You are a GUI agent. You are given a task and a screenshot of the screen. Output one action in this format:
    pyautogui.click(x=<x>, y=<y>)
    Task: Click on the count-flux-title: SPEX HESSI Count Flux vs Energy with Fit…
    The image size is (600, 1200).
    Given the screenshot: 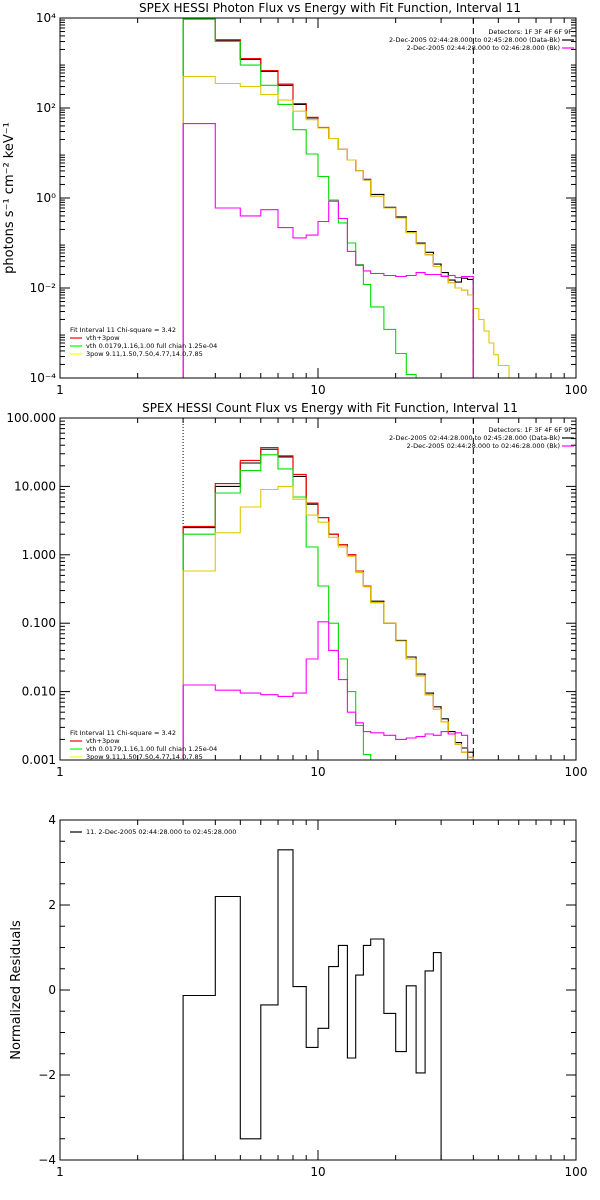 What is the action you would take?
    pyautogui.click(x=330, y=408)
    